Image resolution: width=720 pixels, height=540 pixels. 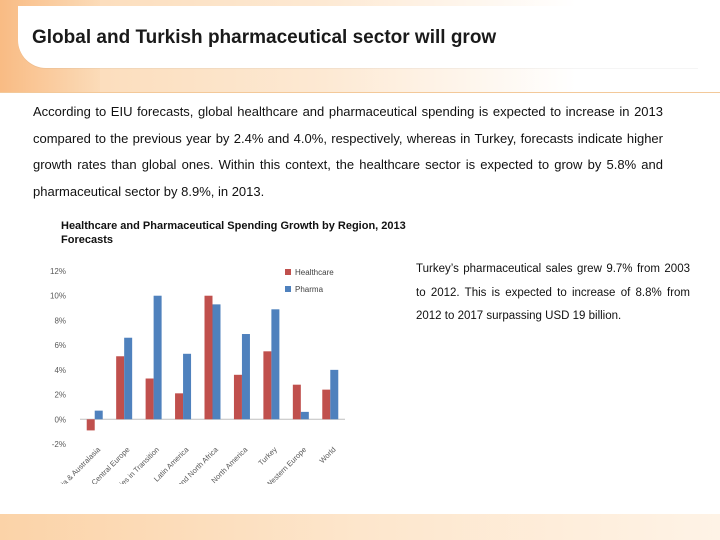 What do you see at coordinates (58, 296) in the screenshot?
I see `y-tick-label: 10%` at bounding box center [58, 296].